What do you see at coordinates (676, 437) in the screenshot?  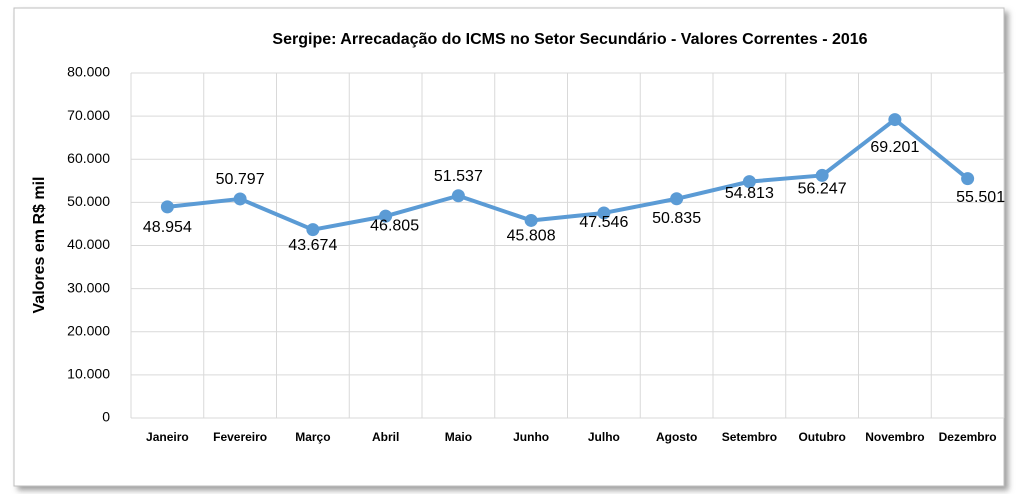 I see `x-tick-label: Agosto` at bounding box center [676, 437].